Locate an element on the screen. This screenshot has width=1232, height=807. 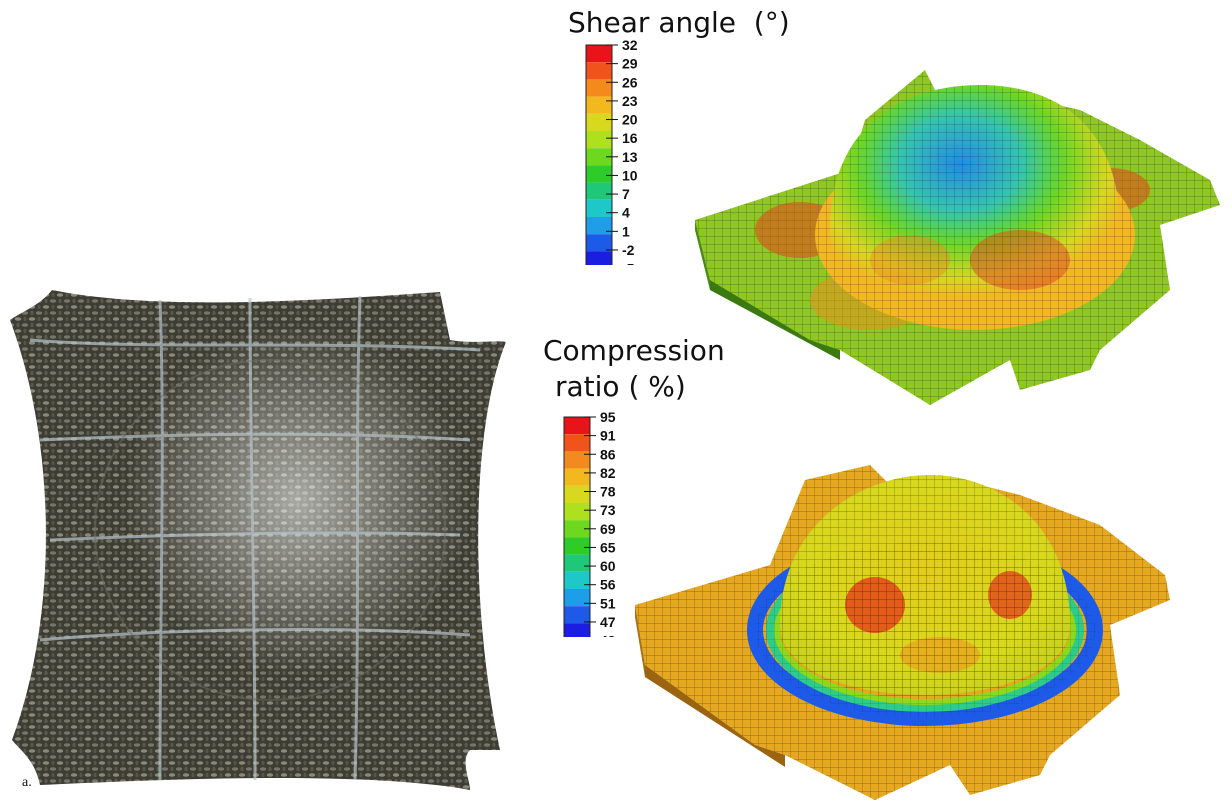
compression-legend-tick-label: 69 is located at coordinates (608, 529).